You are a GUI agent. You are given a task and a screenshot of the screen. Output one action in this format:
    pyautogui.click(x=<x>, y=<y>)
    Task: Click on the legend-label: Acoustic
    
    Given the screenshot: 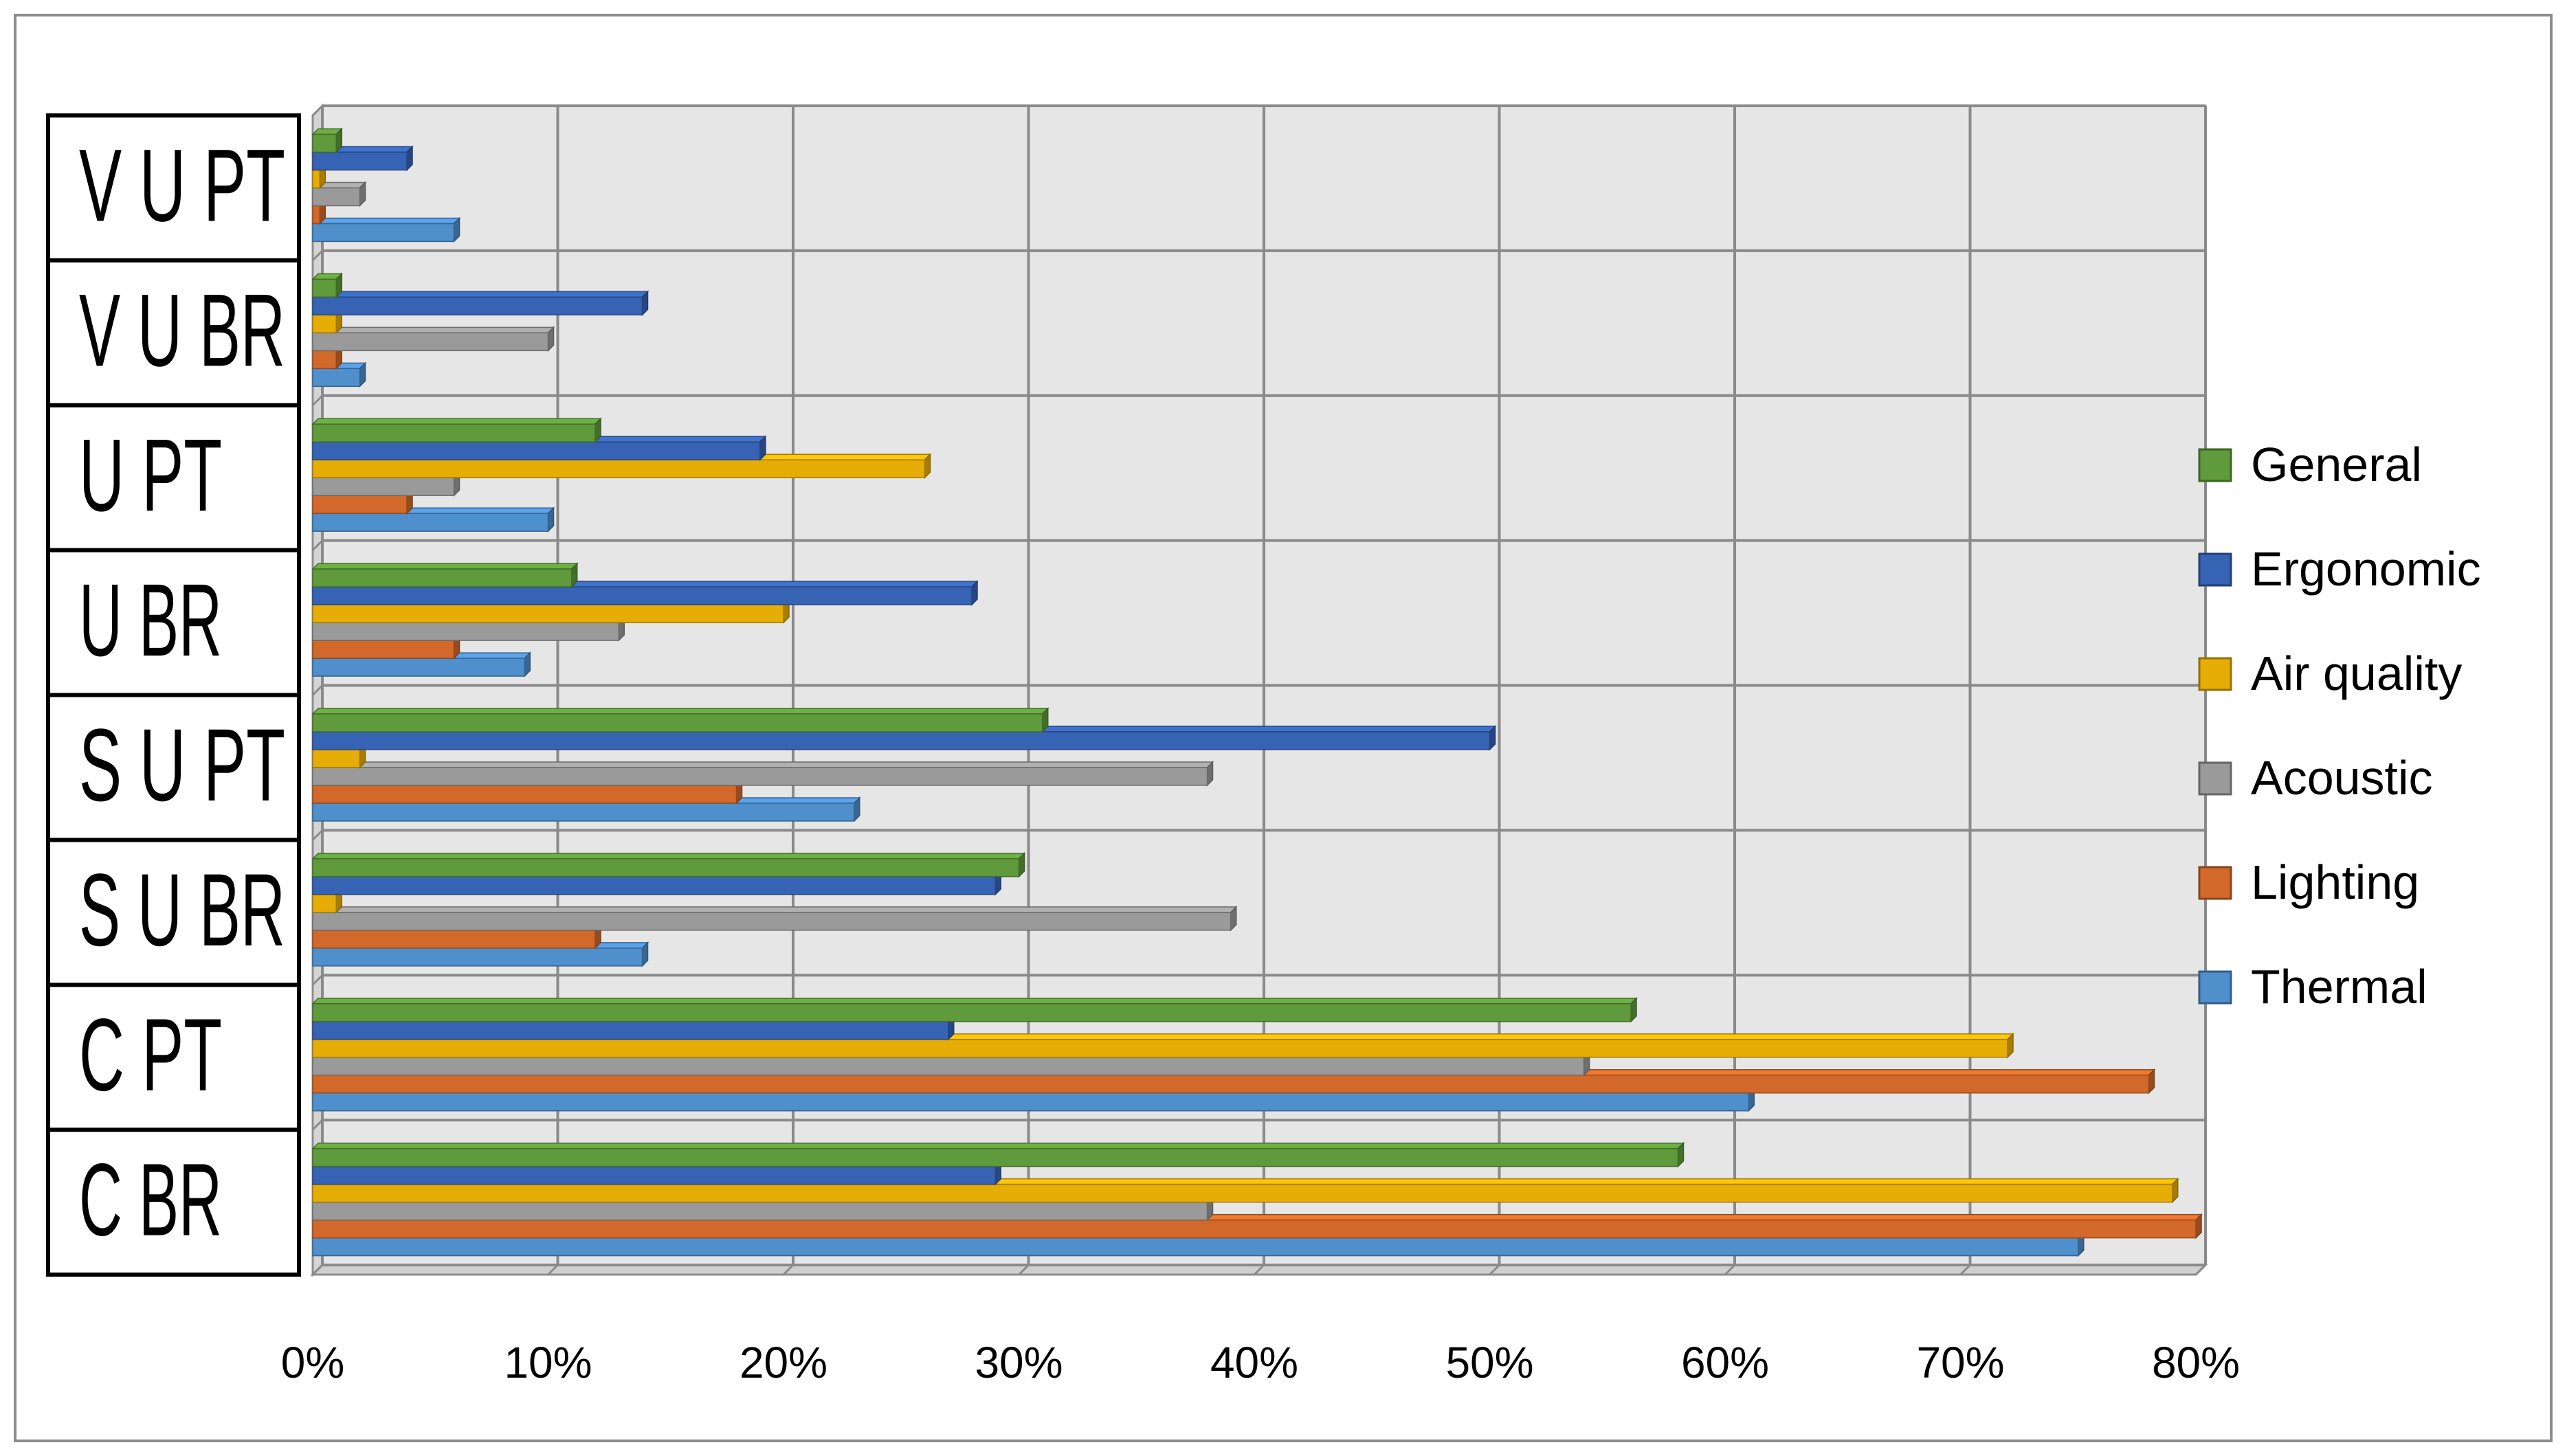 What is the action you would take?
    pyautogui.click(x=2342, y=778)
    